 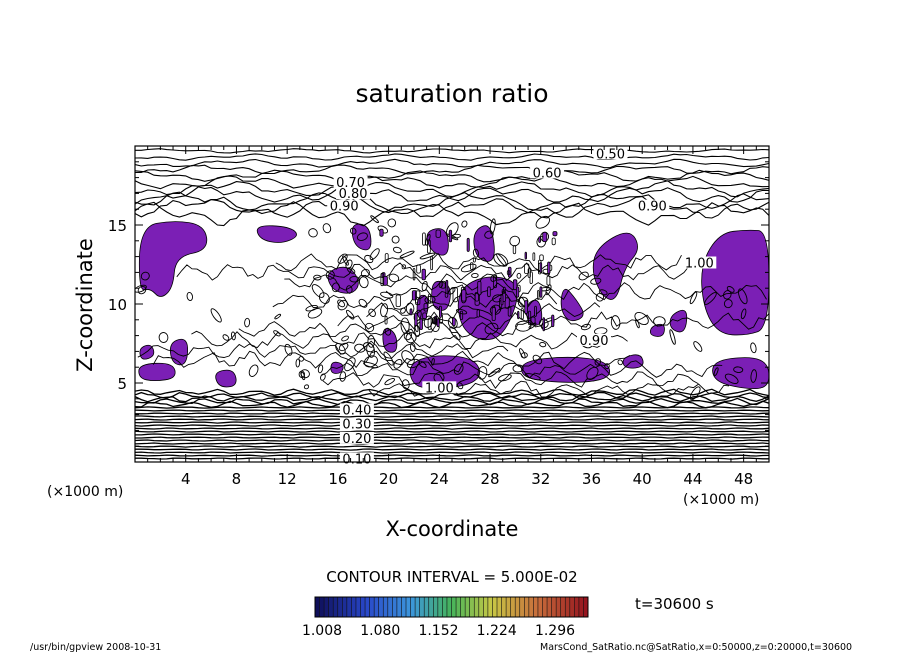 What do you see at coordinates (555, 631) in the screenshot?
I see `colorbar-tick-label: 1.296` at bounding box center [555, 631].